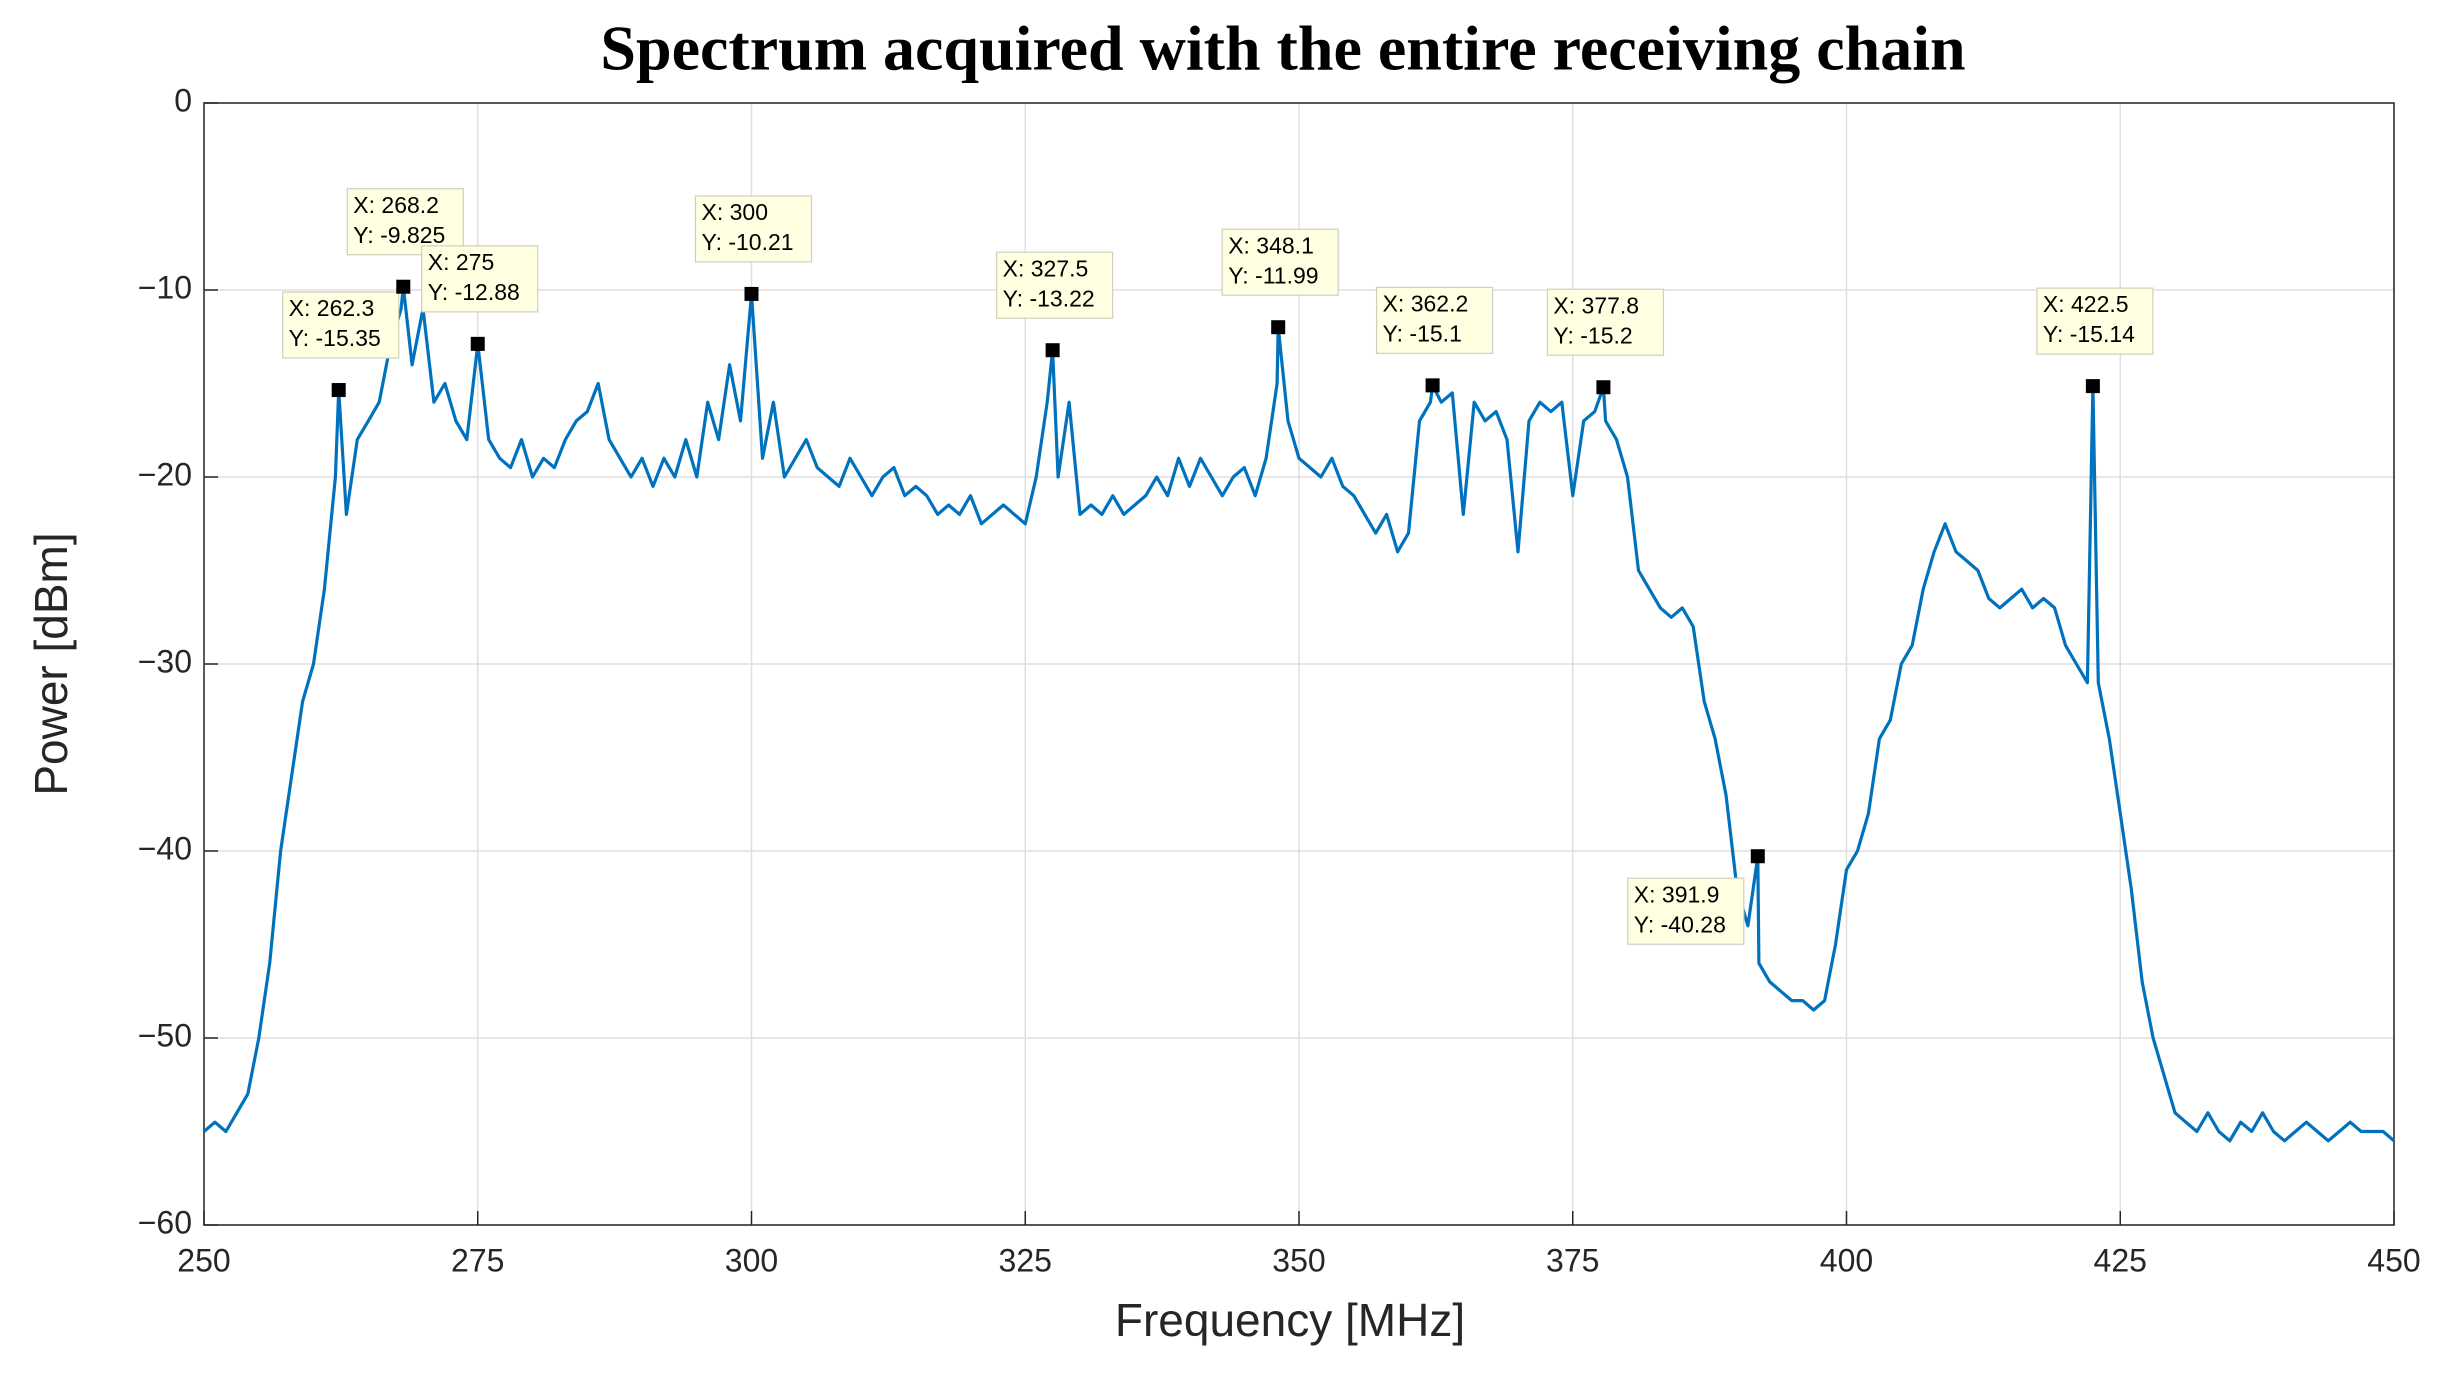 The image size is (2444, 1380). I want to click on y-tick-label: −20, so click(165, 474).